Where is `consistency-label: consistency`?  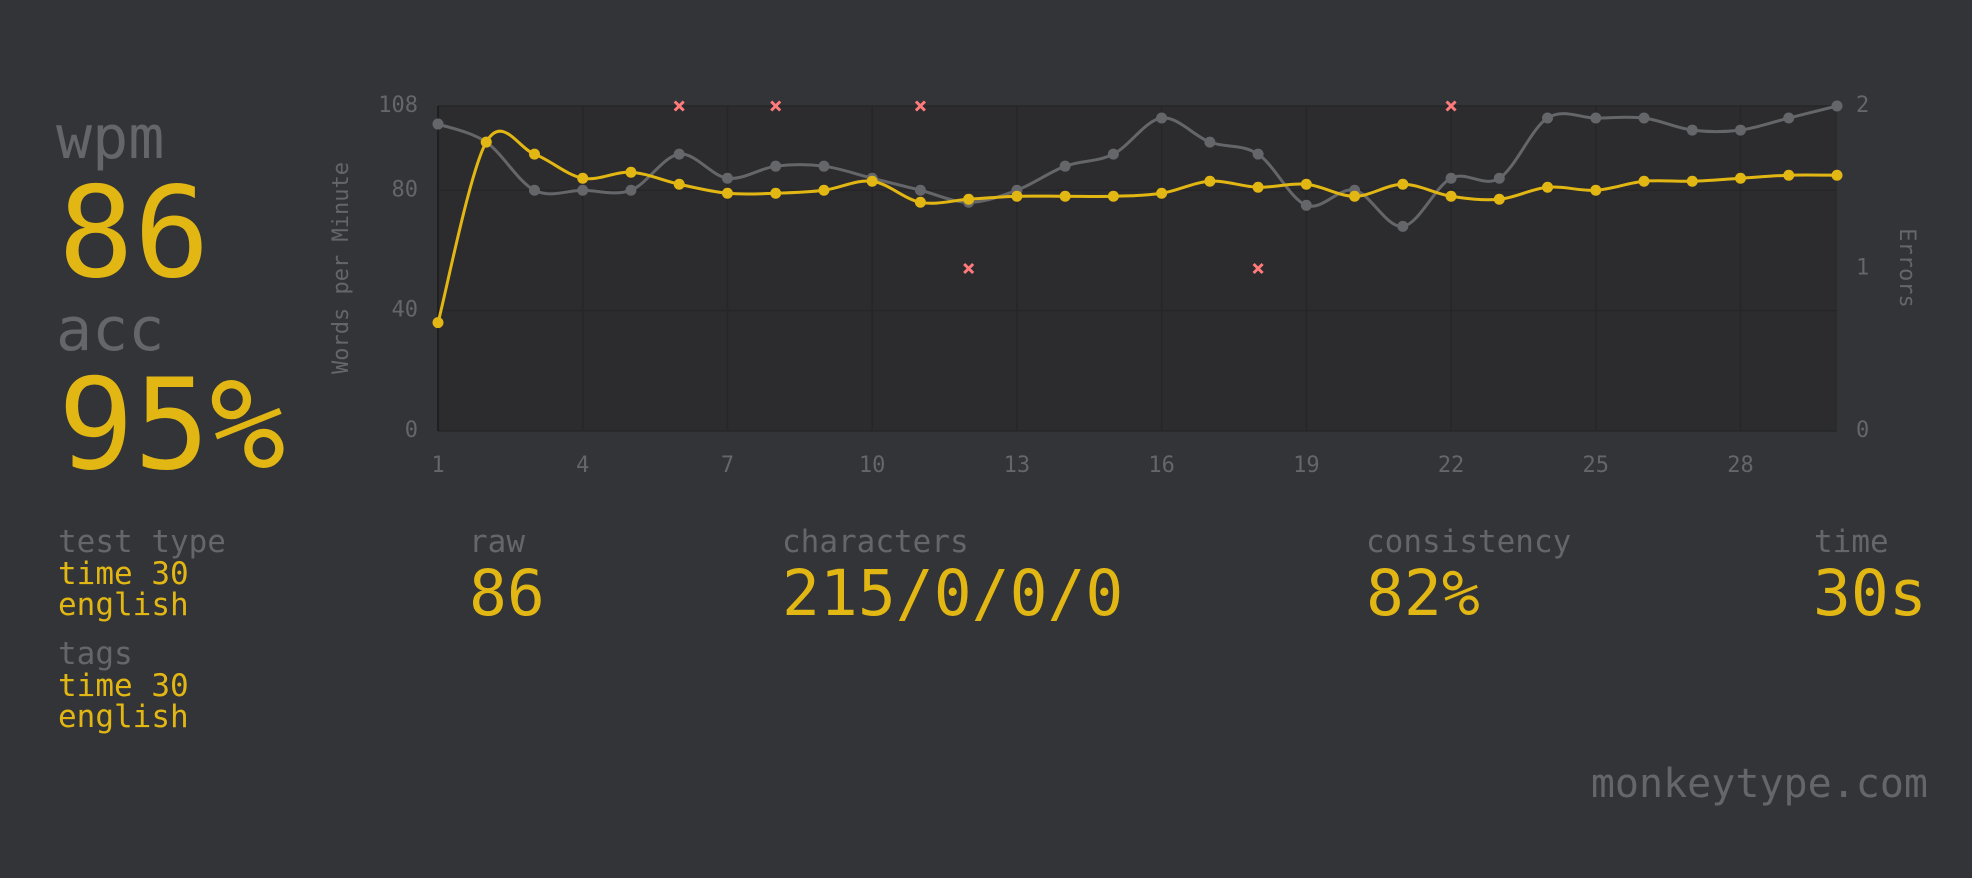
consistency-label: consistency is located at coordinates (1468, 542).